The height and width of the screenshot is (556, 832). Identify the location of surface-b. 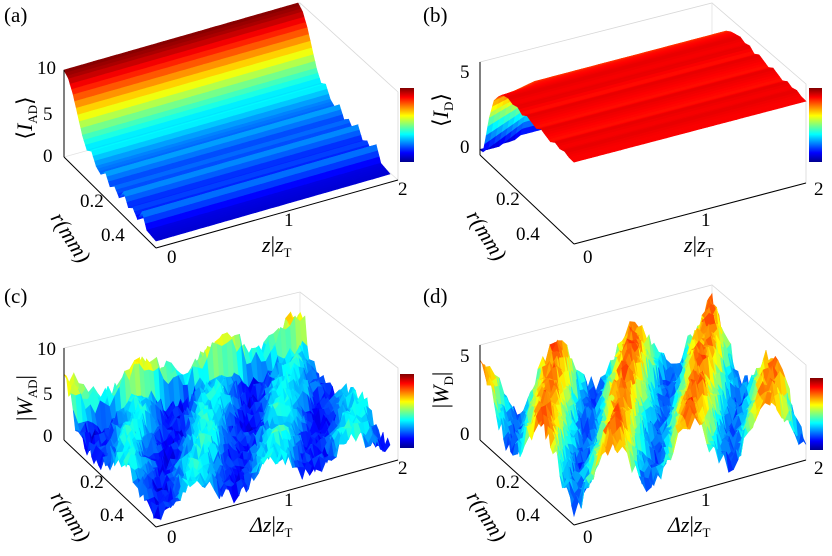
(643, 96).